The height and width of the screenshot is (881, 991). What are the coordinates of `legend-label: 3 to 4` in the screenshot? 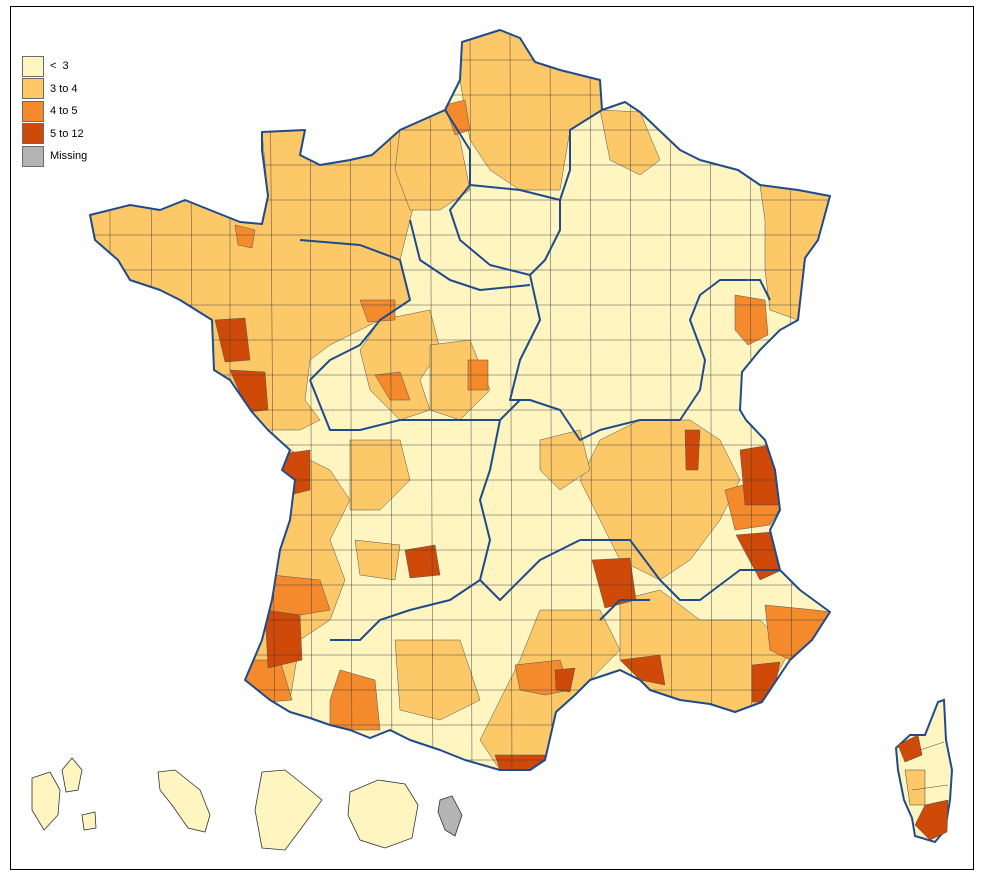 It's located at (64, 88).